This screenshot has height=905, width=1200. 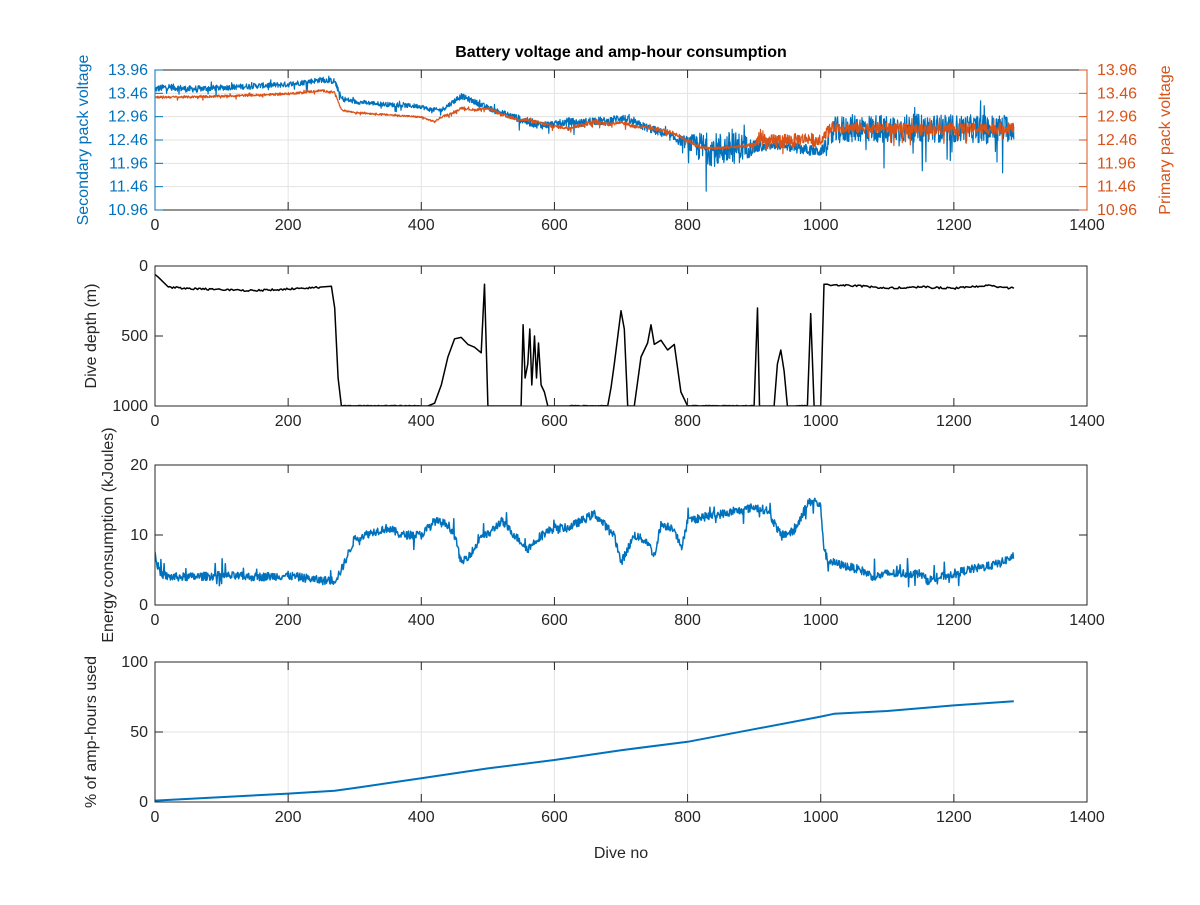 What do you see at coordinates (1117, 140) in the screenshot?
I see `y-right-tick-label: 12.46` at bounding box center [1117, 140].